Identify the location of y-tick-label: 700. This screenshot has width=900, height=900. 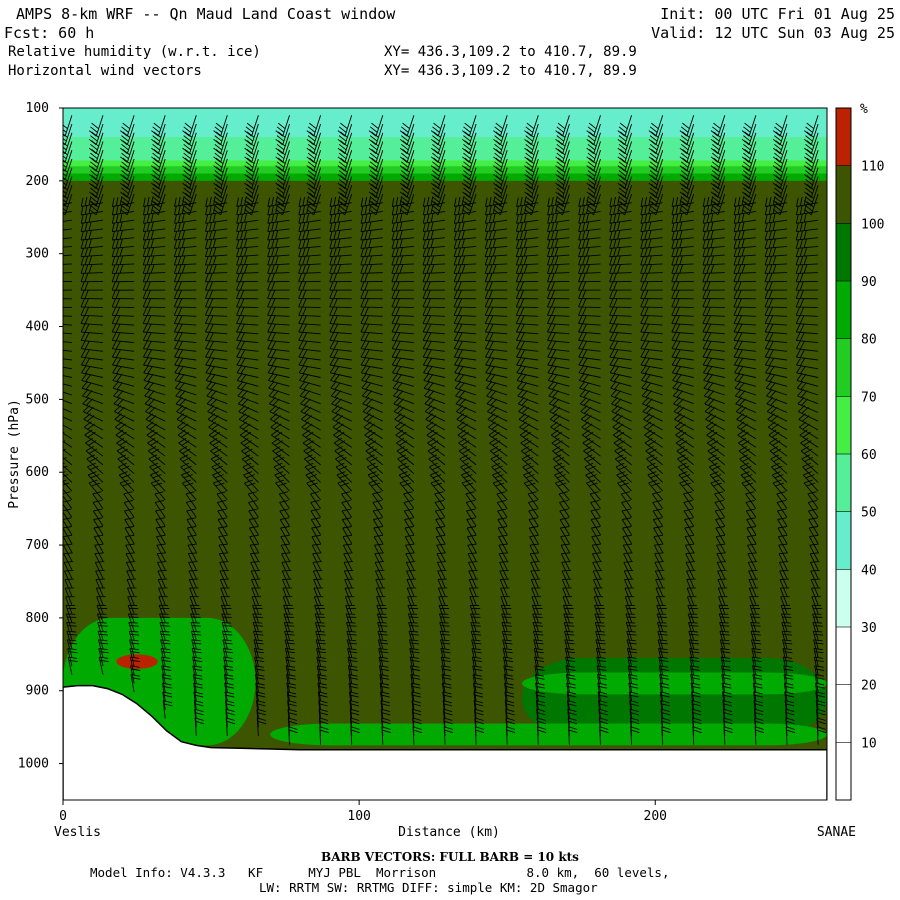
(37, 545).